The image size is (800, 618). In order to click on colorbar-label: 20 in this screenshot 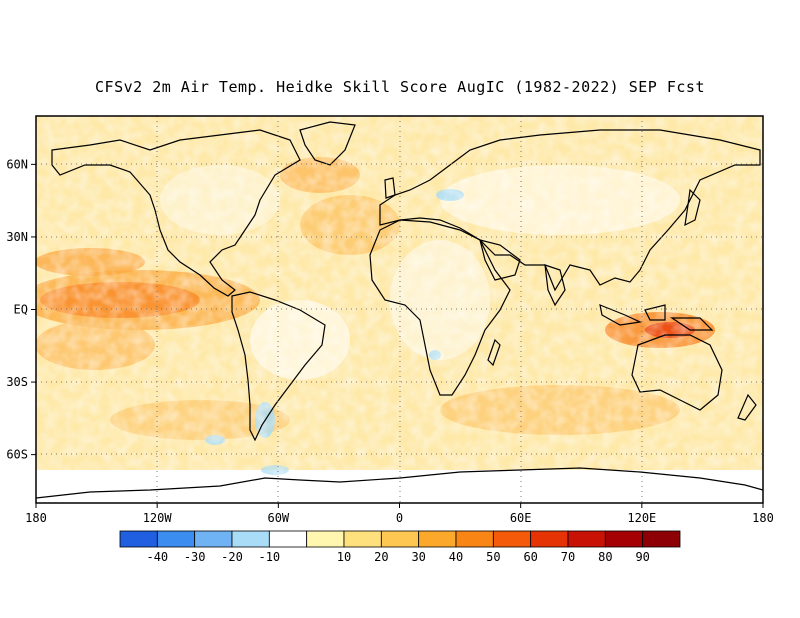, I will do `click(381, 557)`.